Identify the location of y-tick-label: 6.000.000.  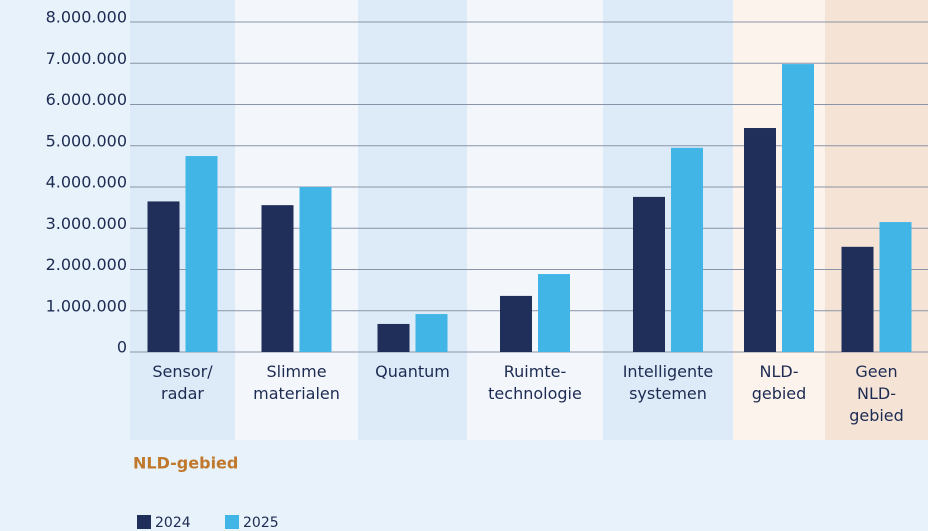
(86, 99).